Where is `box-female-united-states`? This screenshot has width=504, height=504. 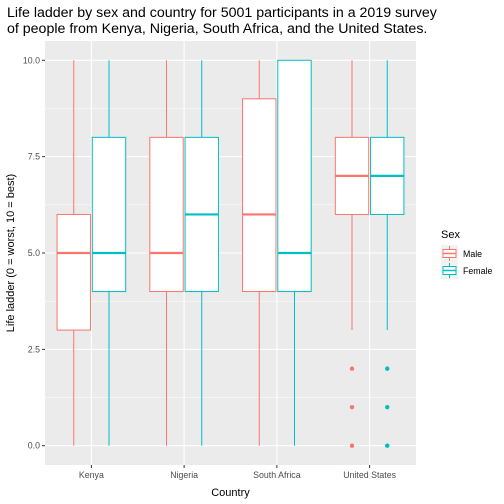 box-female-united-states is located at coordinates (387, 254).